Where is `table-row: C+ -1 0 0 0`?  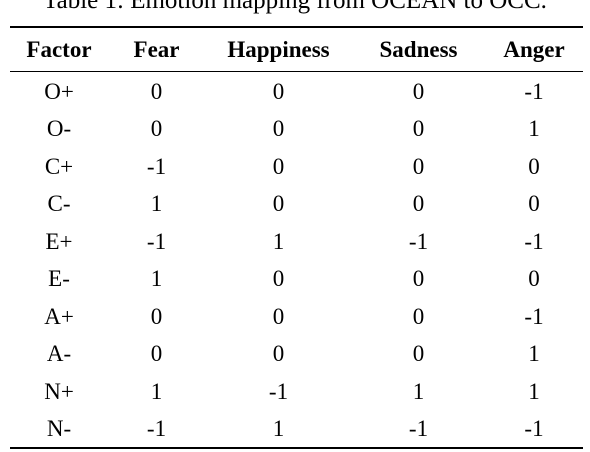
table-row: C+ -1 0 0 0 is located at coordinates (296, 167).